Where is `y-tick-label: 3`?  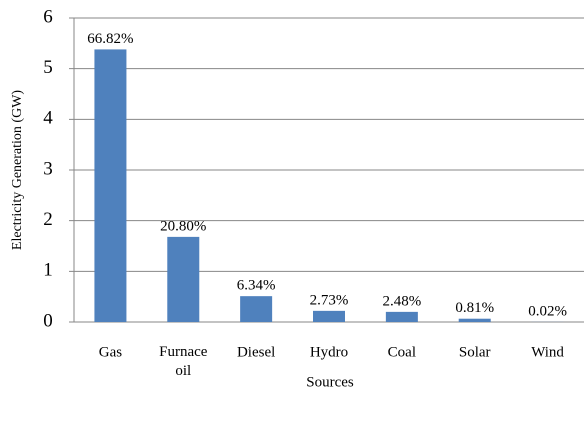 y-tick-label: 3 is located at coordinates (48, 168).